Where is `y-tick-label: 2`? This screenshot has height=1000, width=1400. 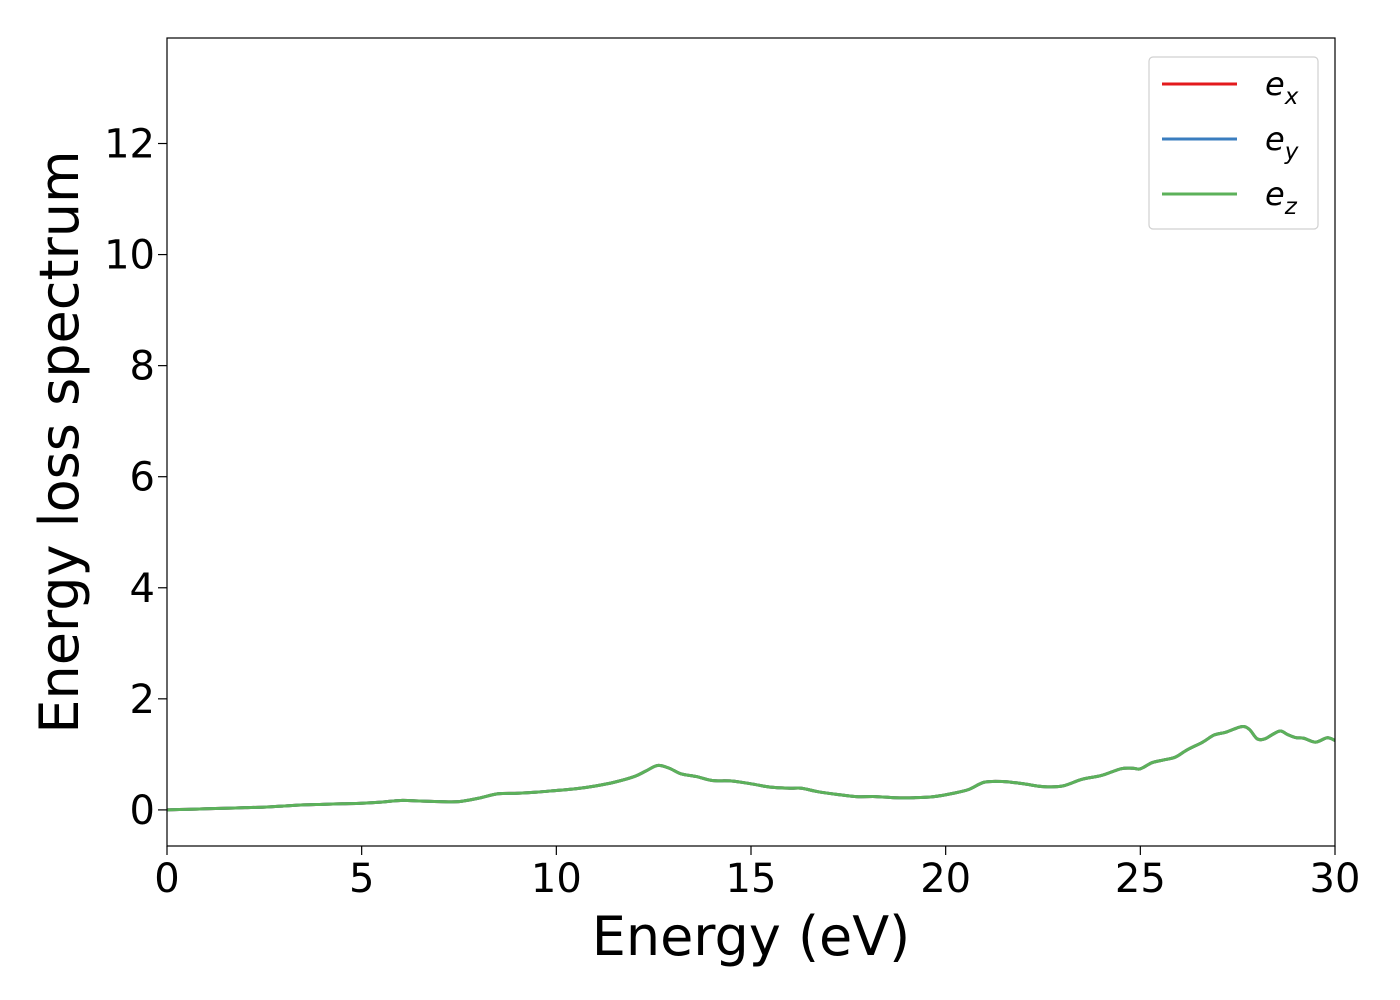
y-tick-label: 2 is located at coordinates (142, 700).